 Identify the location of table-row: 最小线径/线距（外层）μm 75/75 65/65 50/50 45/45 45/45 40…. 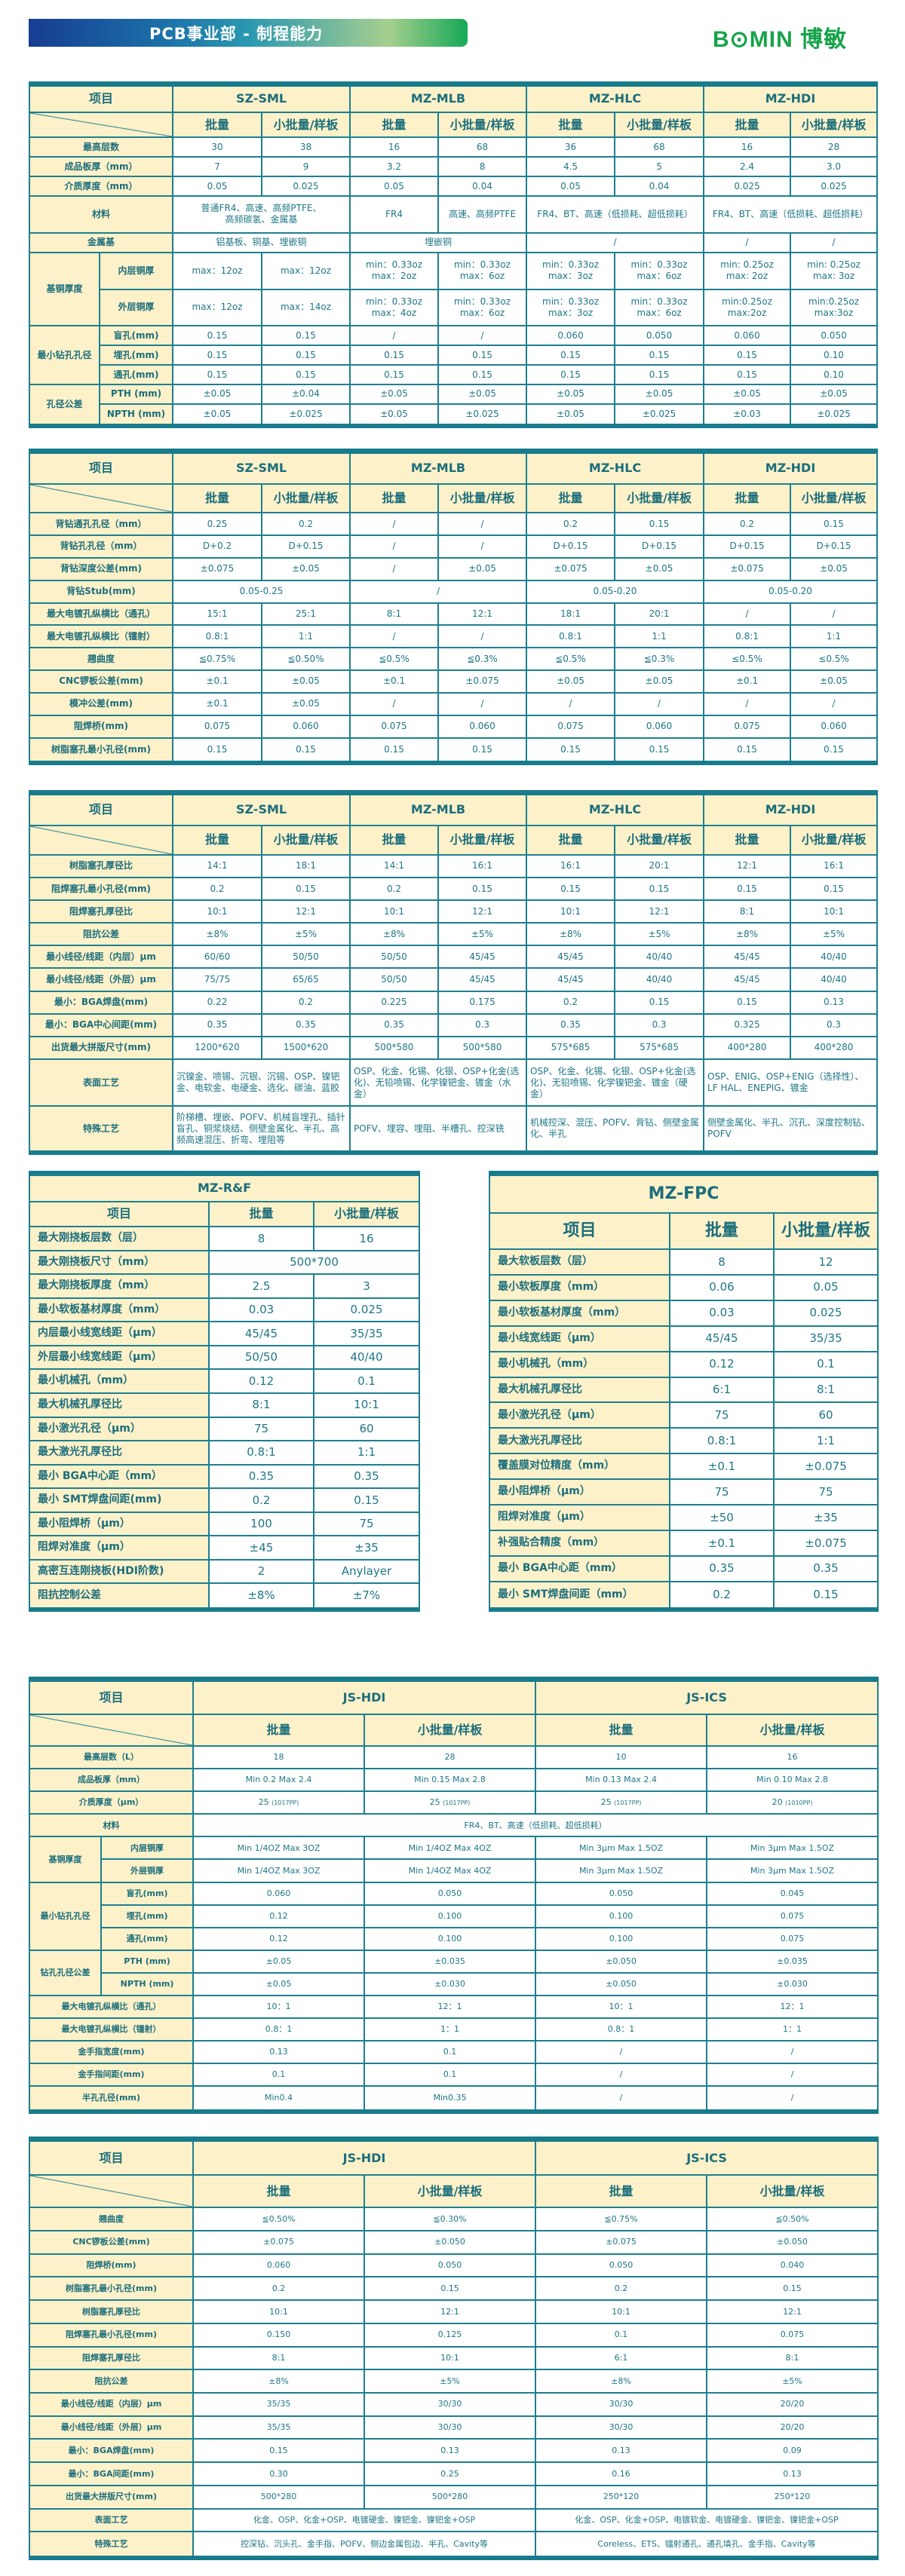
(453, 979).